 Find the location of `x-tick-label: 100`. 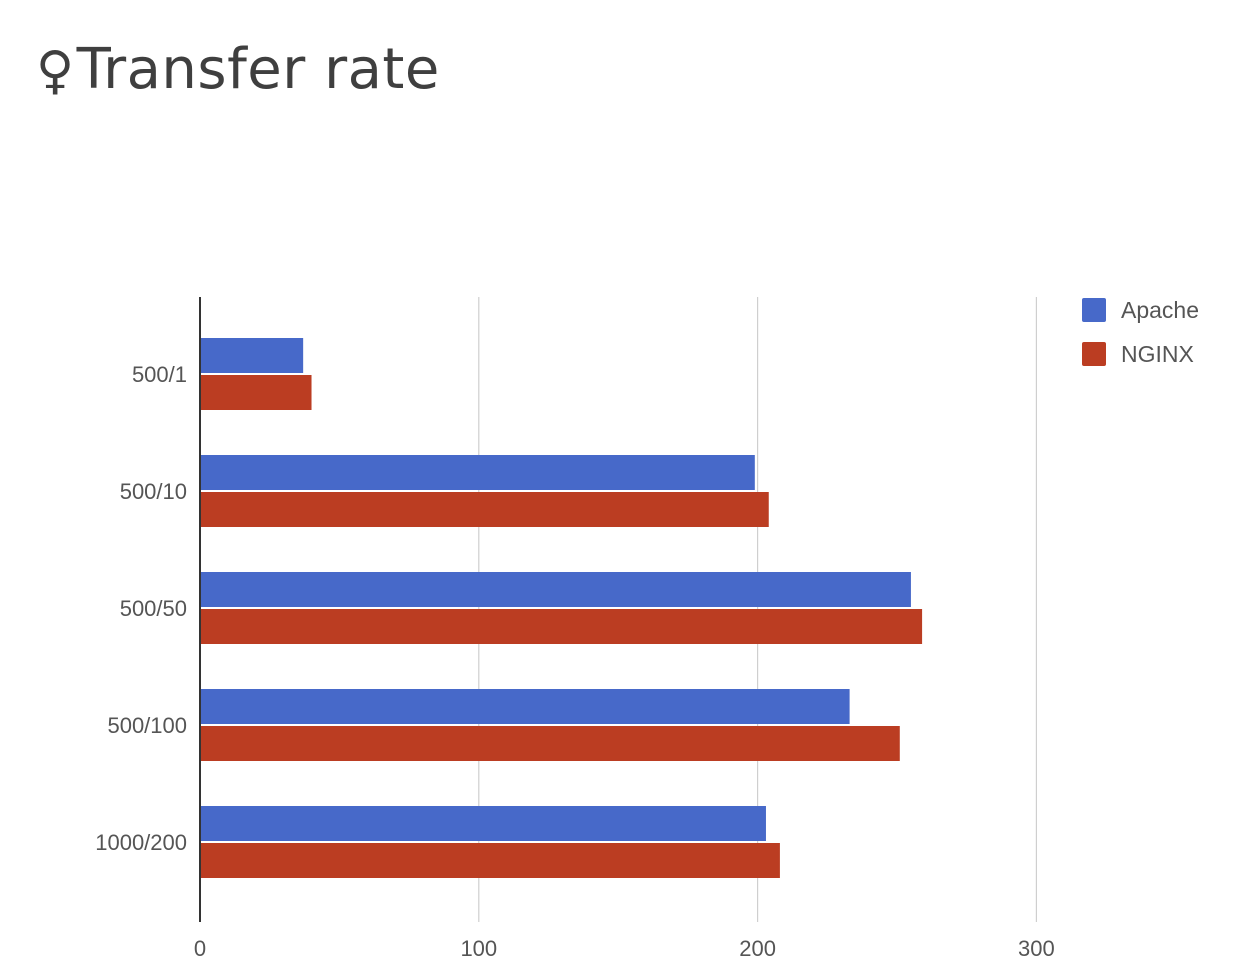

x-tick-label: 100 is located at coordinates (478, 948).